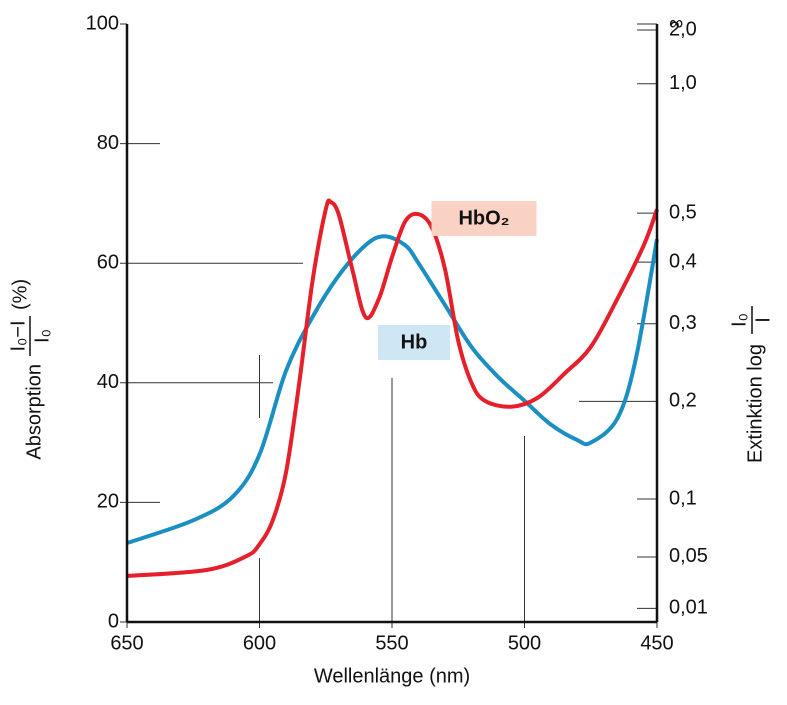 The height and width of the screenshot is (705, 787). I want to click on y2-tick-label: 0,05, so click(688, 556).